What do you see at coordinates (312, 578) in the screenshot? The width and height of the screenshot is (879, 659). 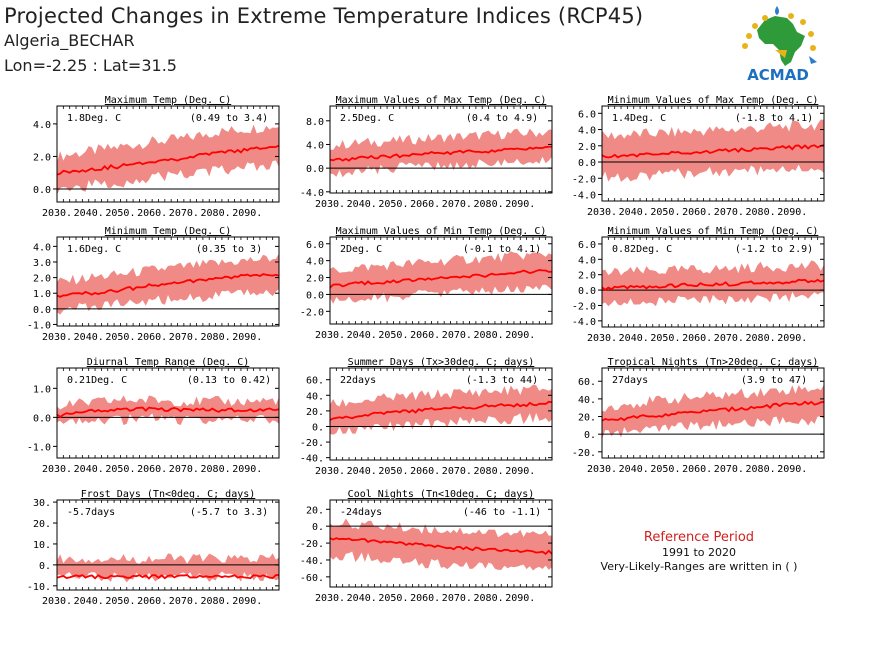 I see `y-tick-label: -60.` at bounding box center [312, 578].